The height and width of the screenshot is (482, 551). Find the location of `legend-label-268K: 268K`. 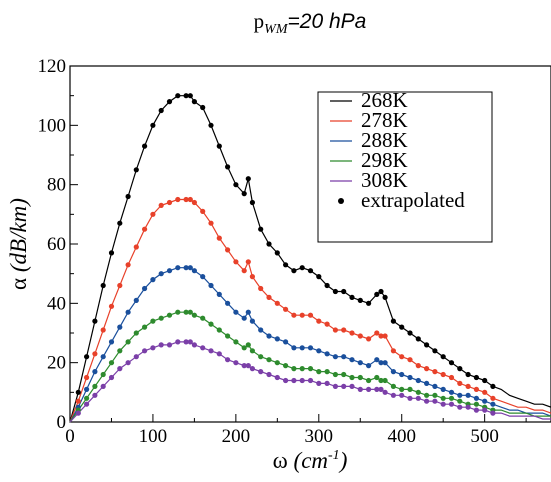

legend-label-268K: 268K is located at coordinates (384, 100).